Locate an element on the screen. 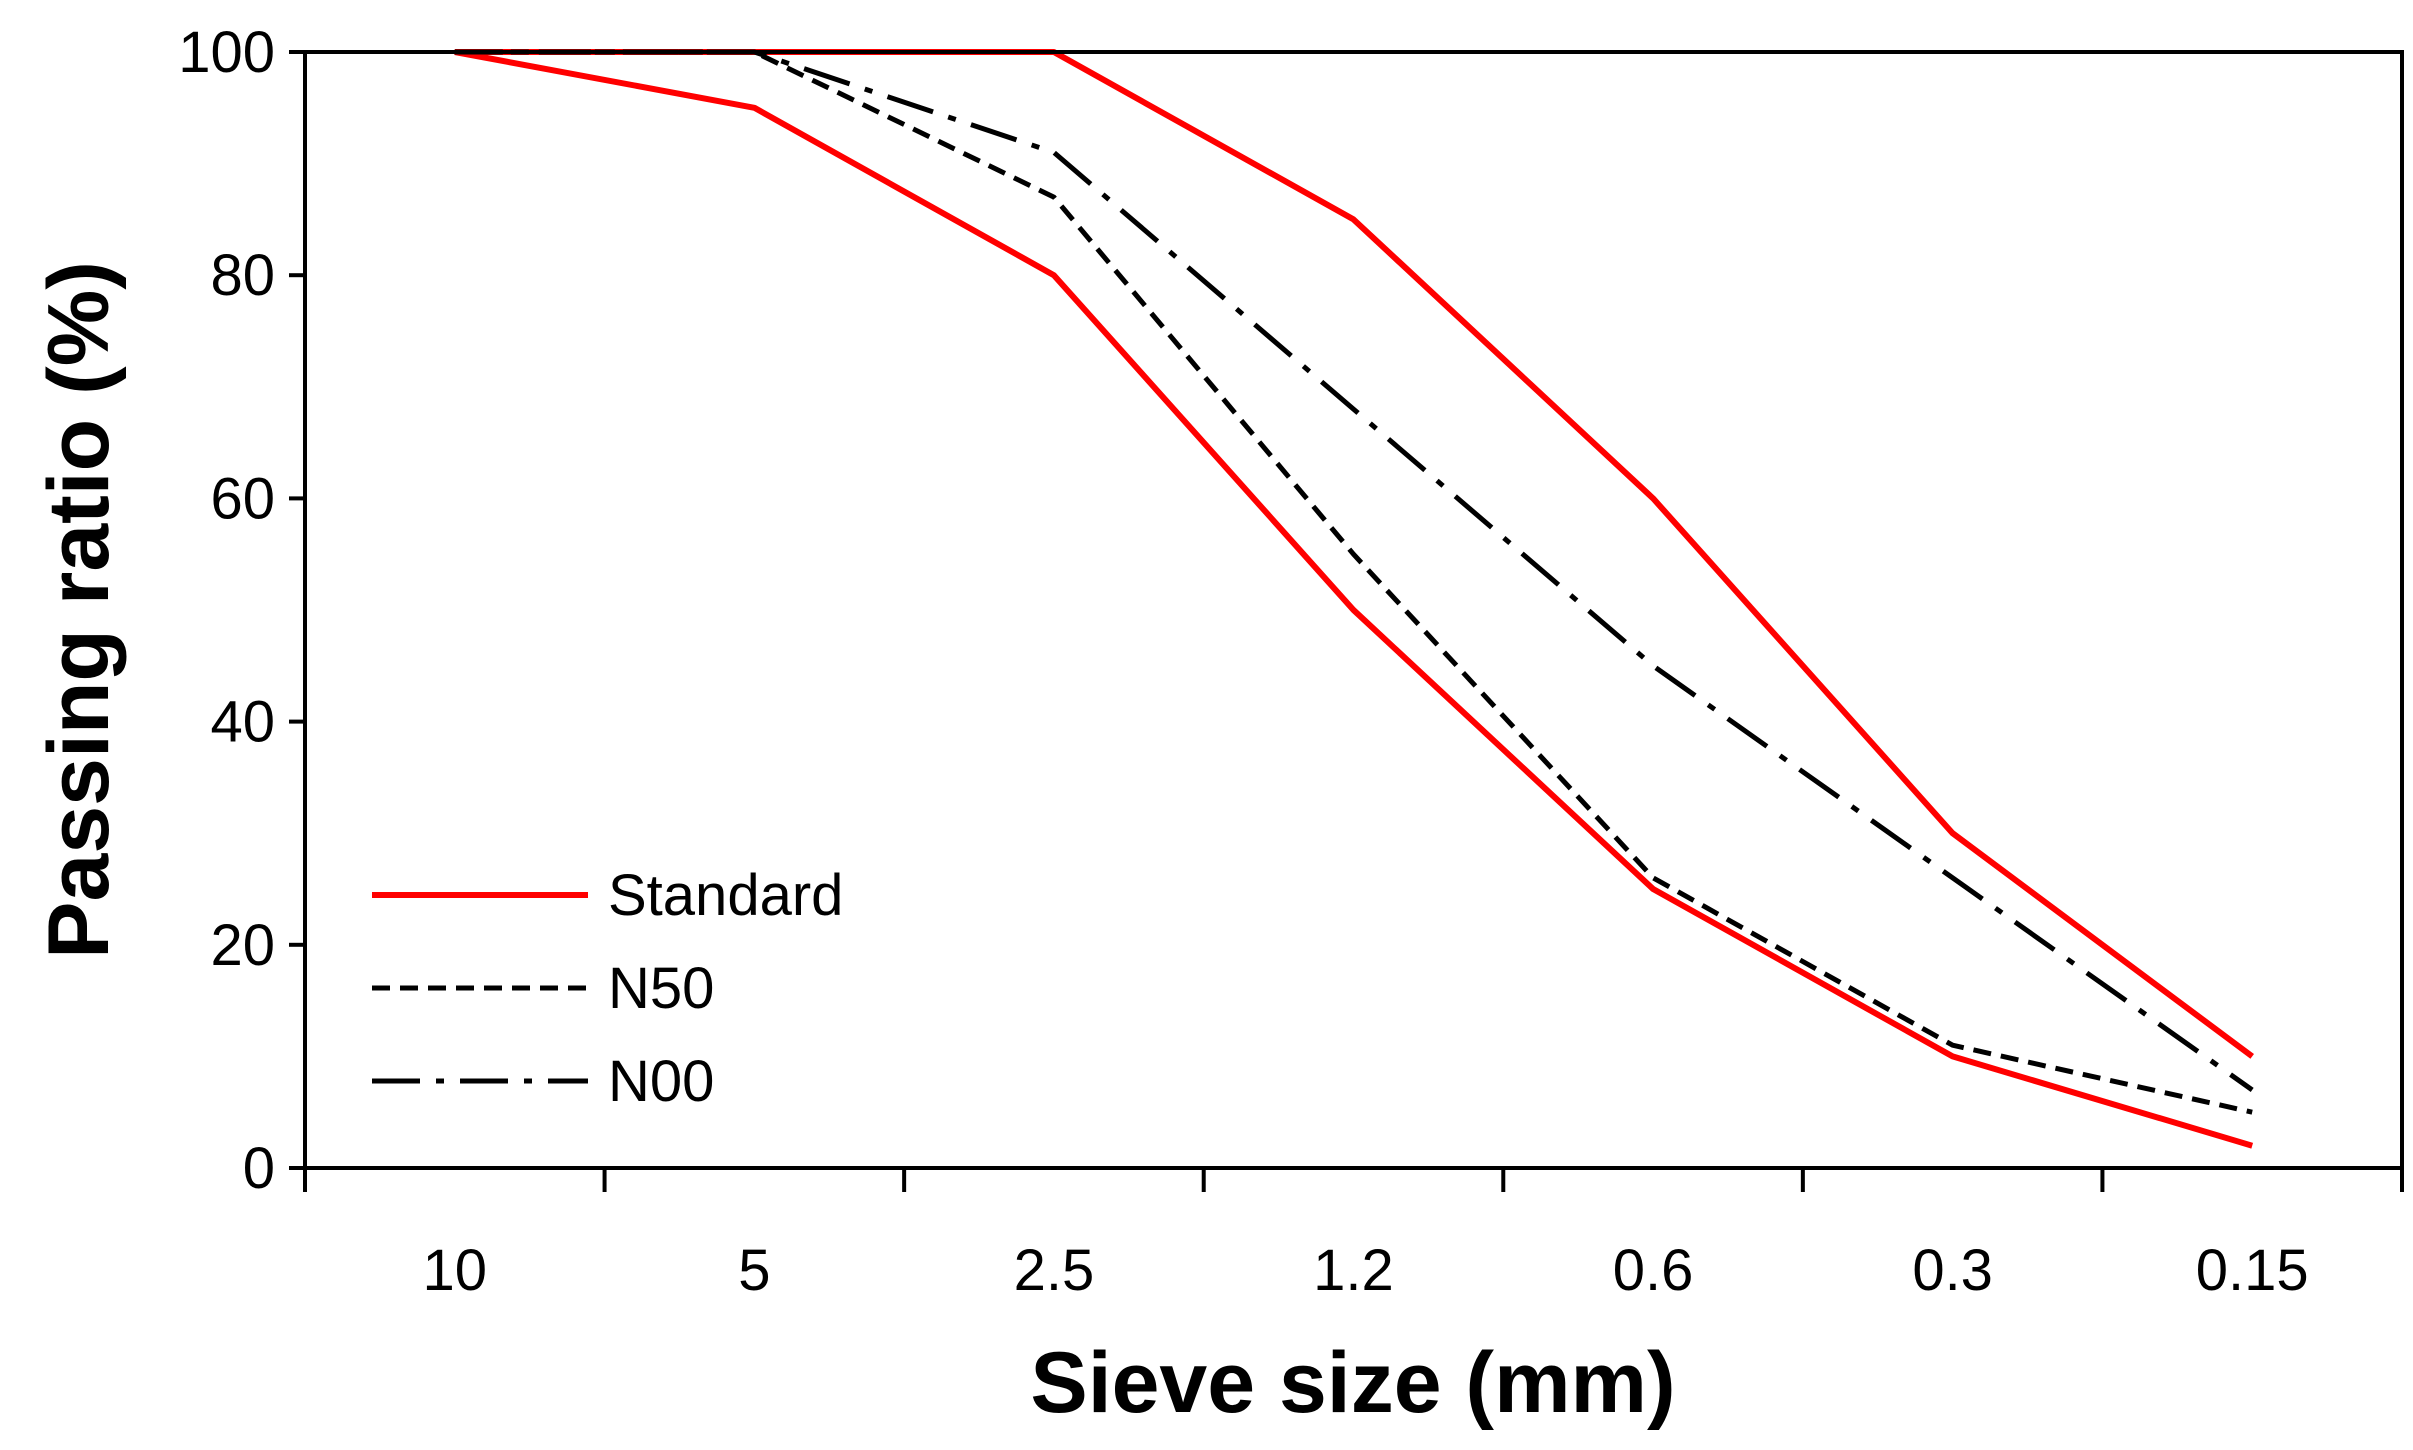  legend-label: N00 is located at coordinates (661, 1081).